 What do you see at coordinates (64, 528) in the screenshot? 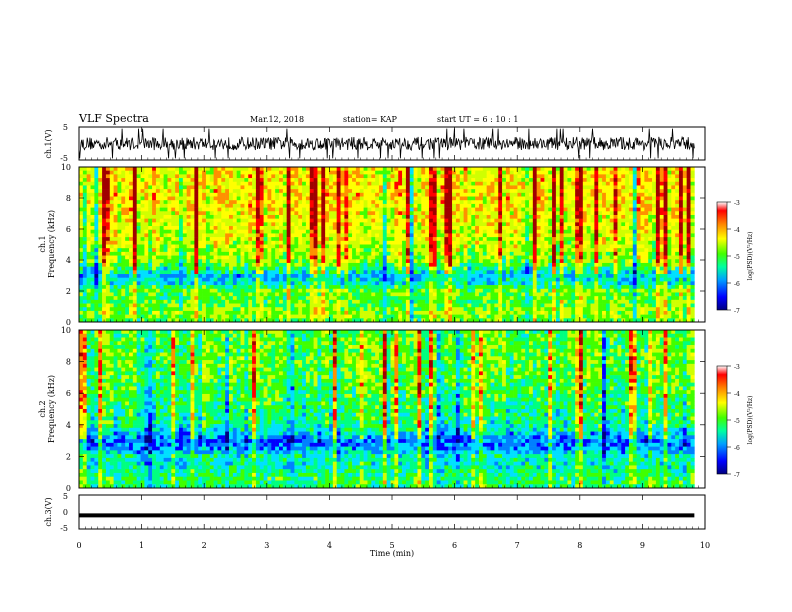
I see `ch3-ytick-neg5: -5` at bounding box center [64, 528].